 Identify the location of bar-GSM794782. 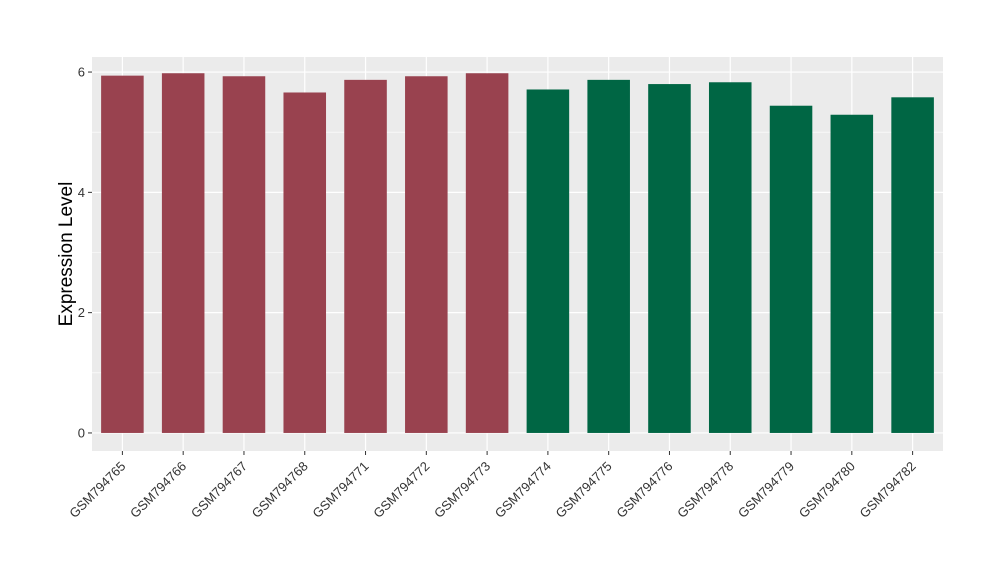
(912, 265).